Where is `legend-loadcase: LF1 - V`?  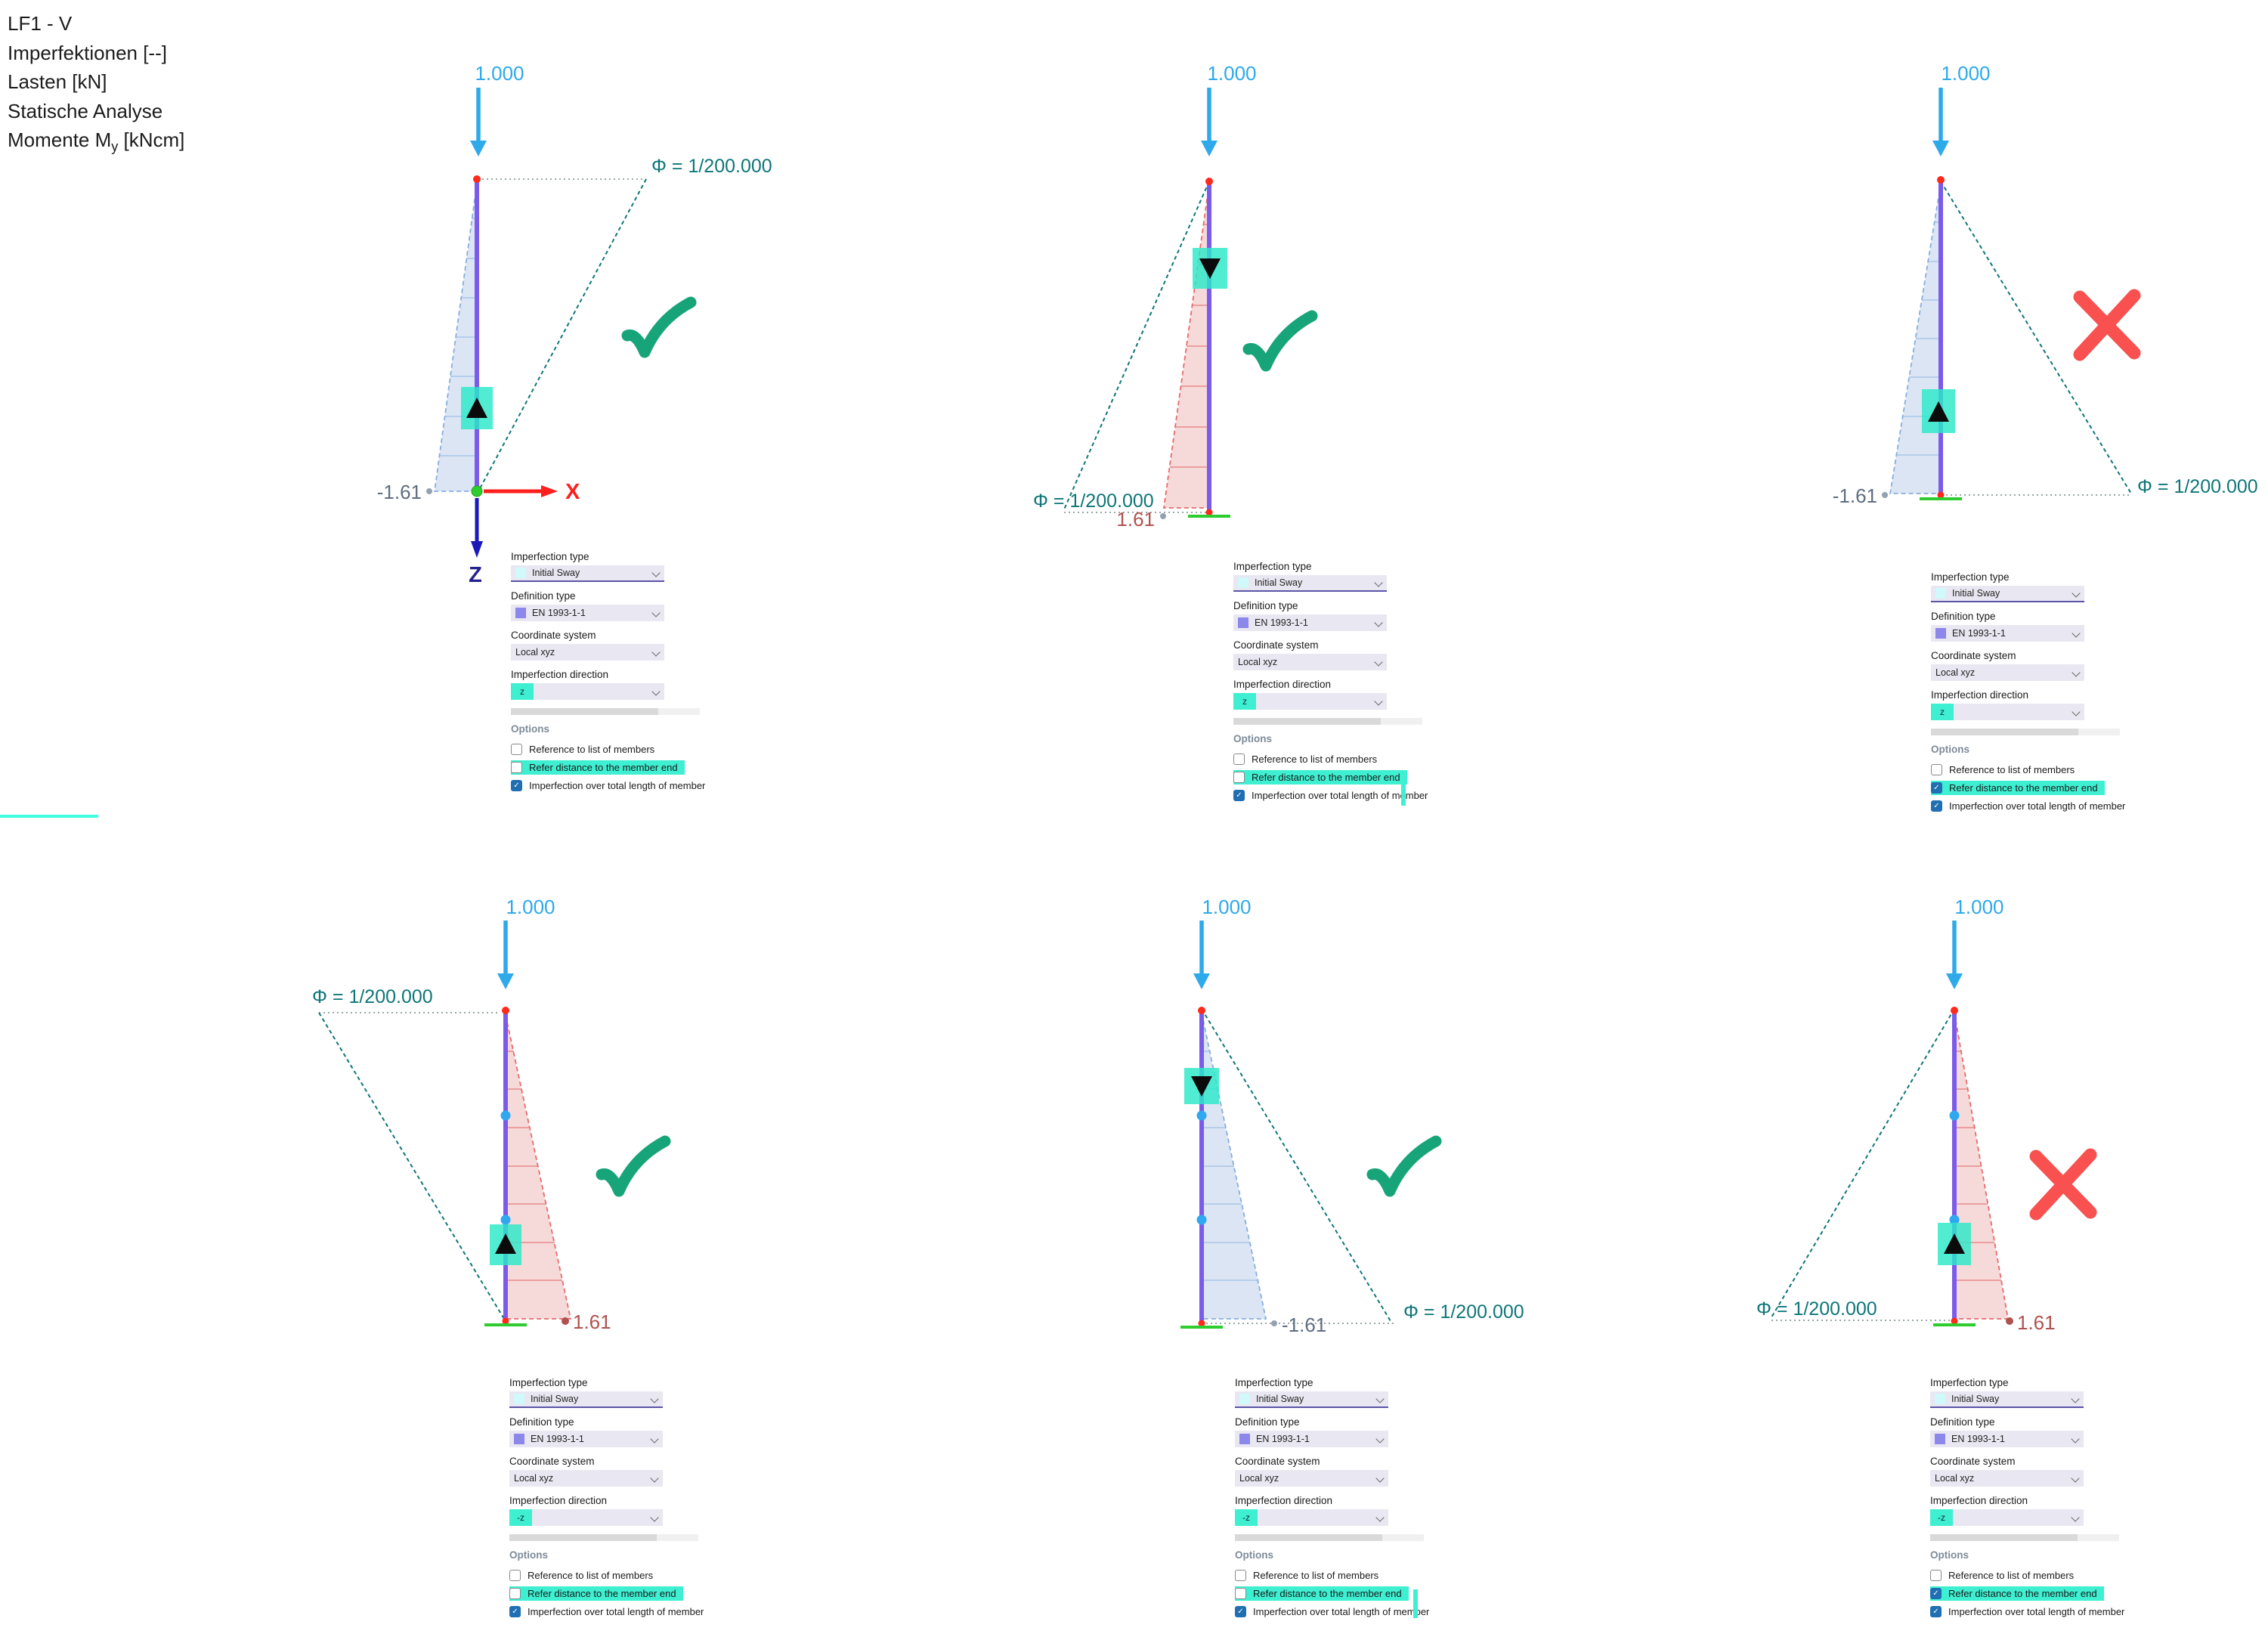
legend-loadcase: LF1 - V is located at coordinates (40, 23).